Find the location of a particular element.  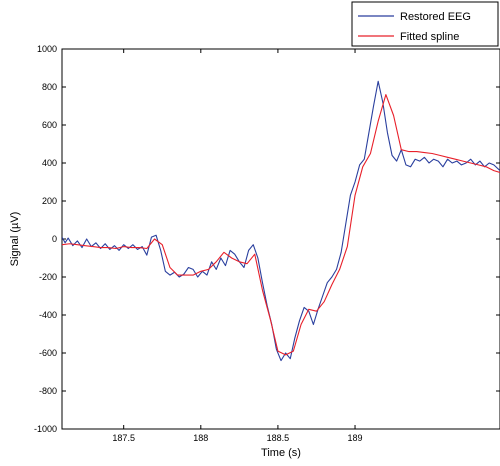

legend-label-fitted-spline: Fitted spline is located at coordinates (429, 37).